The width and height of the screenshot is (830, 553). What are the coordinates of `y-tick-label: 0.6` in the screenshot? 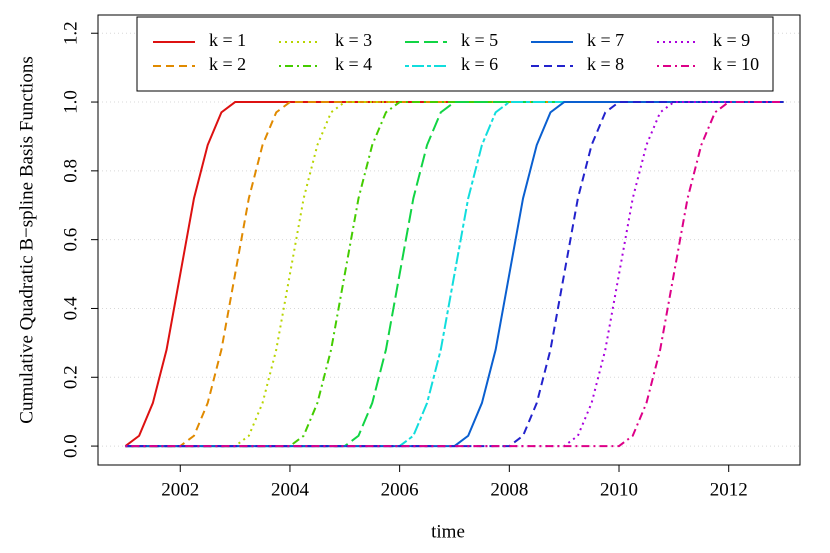 It's located at (70, 240).